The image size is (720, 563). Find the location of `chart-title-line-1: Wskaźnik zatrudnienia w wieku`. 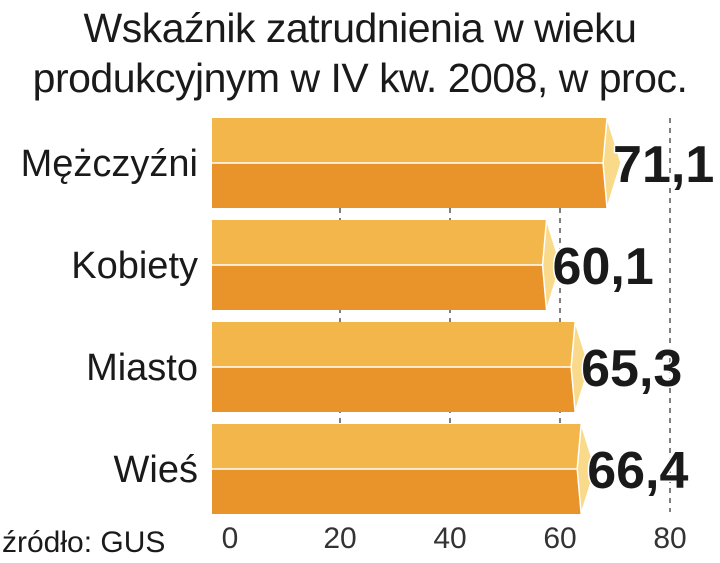

chart-title-line-1: Wskaźnik zatrudnienia w wieku is located at coordinates (360, 28).